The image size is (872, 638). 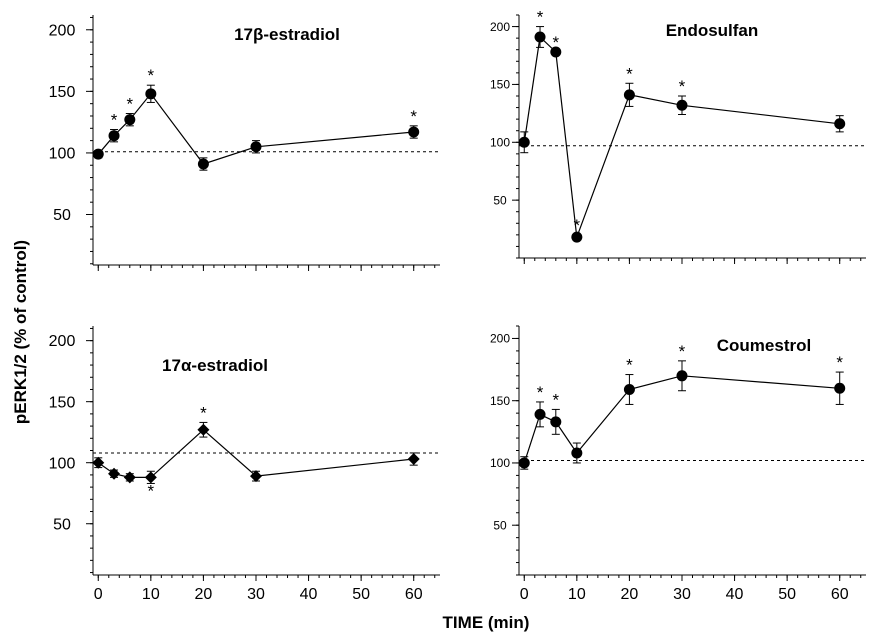 What do you see at coordinates (486, 622) in the screenshot?
I see `x-axis-title: TIME (min)` at bounding box center [486, 622].